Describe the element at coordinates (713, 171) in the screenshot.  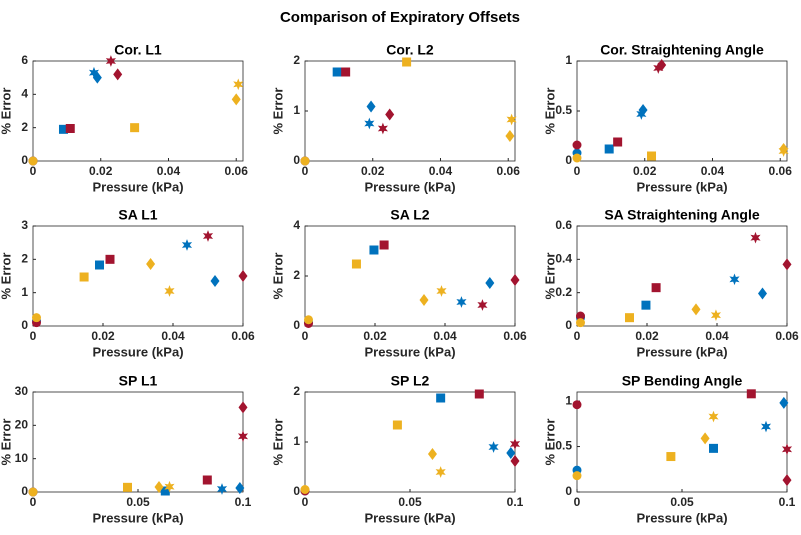
I see `x-tick-label: 0.04` at that location.